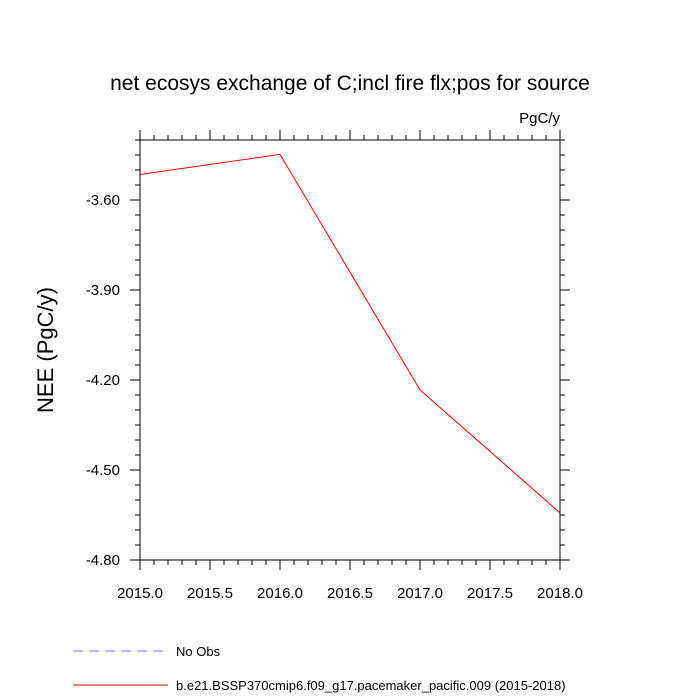 Image resolution: width=700 pixels, height=700 pixels. What do you see at coordinates (140, 593) in the screenshot?
I see `x-tick-label: 2015.0` at bounding box center [140, 593].